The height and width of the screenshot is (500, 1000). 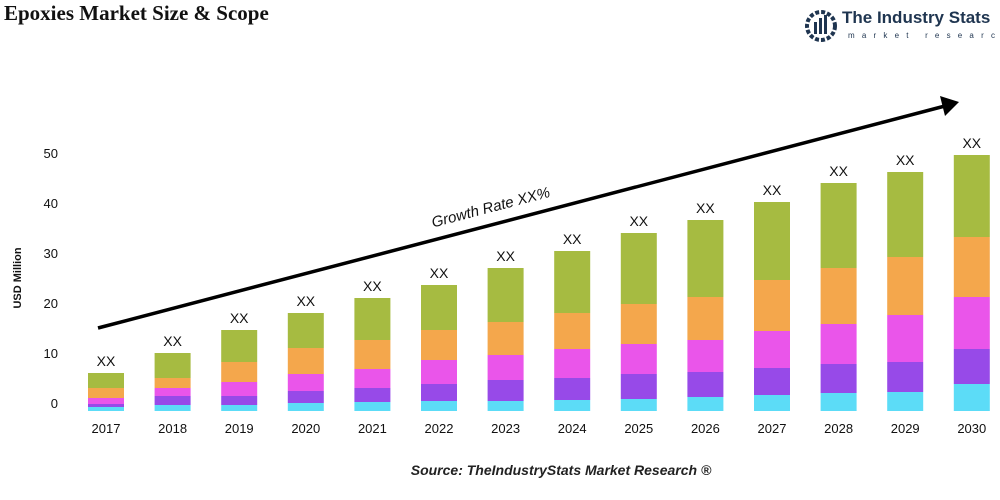 What do you see at coordinates (505, 428) in the screenshot?
I see `x-tick-label: 2023` at bounding box center [505, 428].